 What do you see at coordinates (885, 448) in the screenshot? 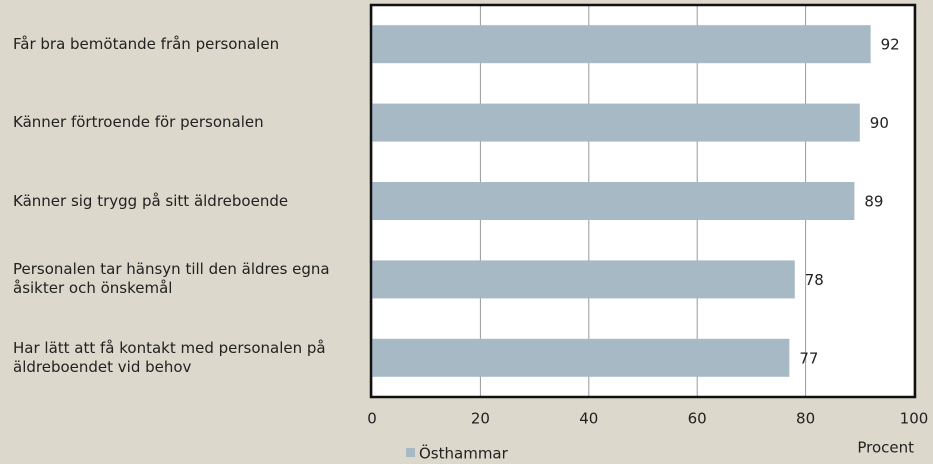
I see `x-axis-title: Procent` at bounding box center [885, 448].